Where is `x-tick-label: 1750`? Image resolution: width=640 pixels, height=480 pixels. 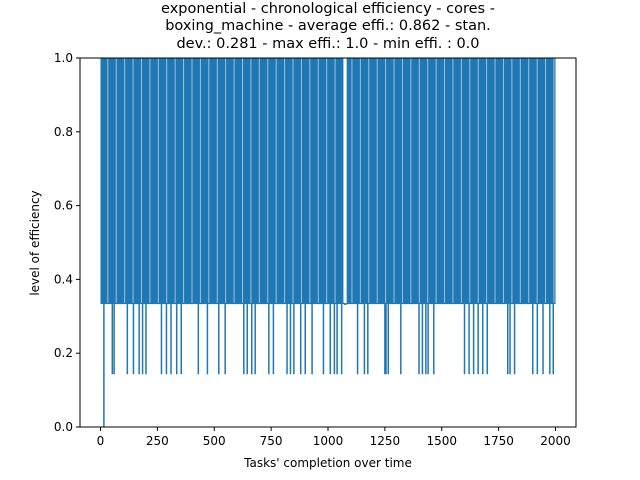
x-tick-label: 1750 is located at coordinates (498, 441).